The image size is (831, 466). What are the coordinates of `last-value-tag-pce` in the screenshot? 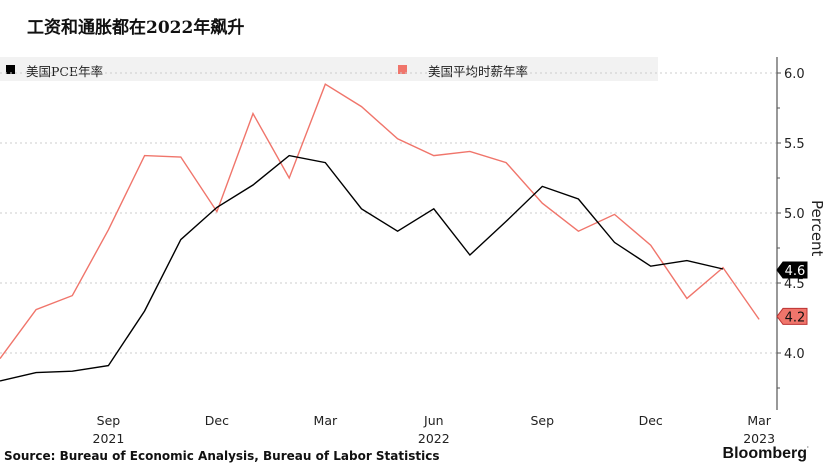 It's located at (792, 270).